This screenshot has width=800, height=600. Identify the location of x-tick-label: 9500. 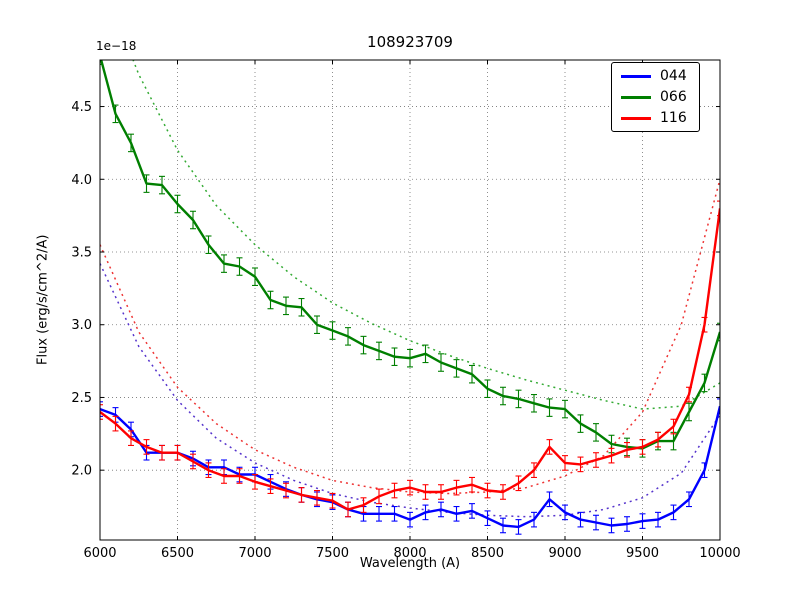
(642, 553).